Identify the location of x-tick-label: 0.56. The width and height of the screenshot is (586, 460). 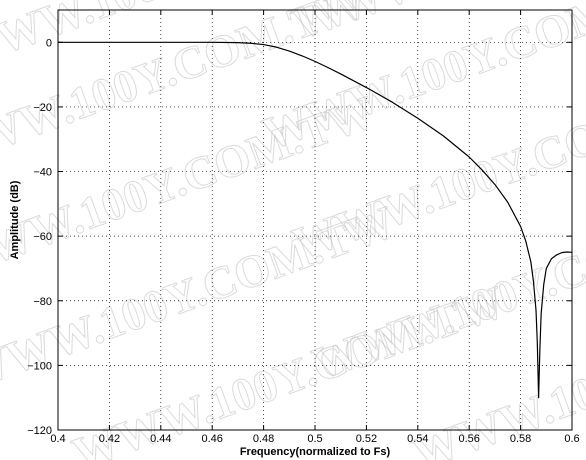
(468, 439).